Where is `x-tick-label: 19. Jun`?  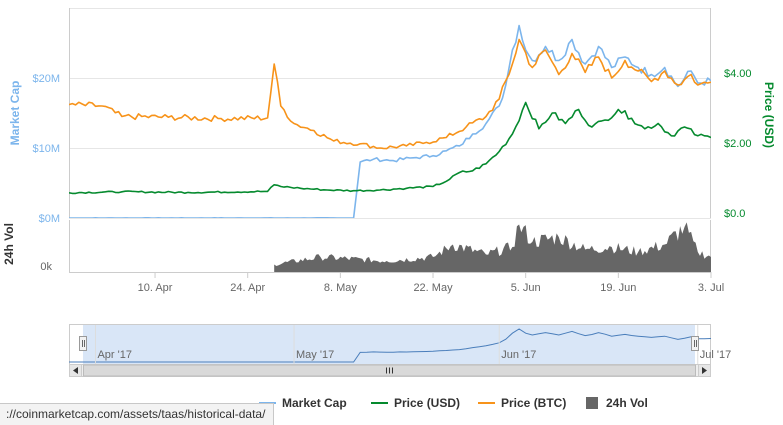 x-tick-label: 19. Jun is located at coordinates (618, 288).